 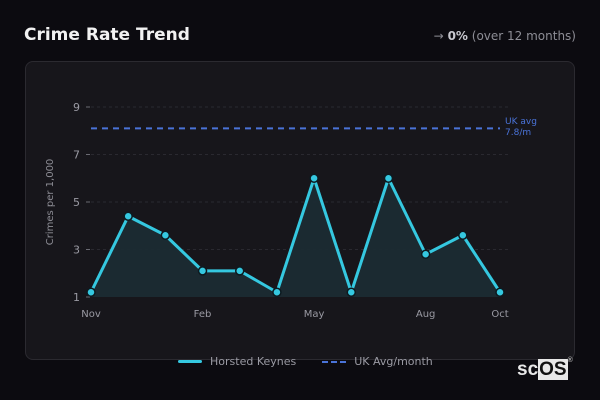 I want to click on legend-item-average: UK Avg/month, so click(x=377, y=361).